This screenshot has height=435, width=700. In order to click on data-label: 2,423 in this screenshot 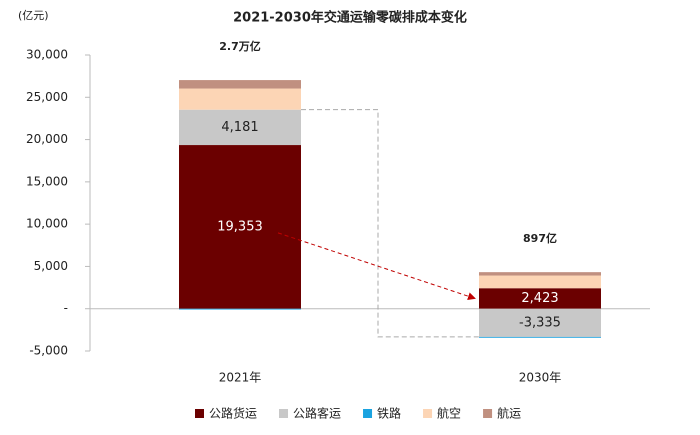, I will do `click(539, 298)`.